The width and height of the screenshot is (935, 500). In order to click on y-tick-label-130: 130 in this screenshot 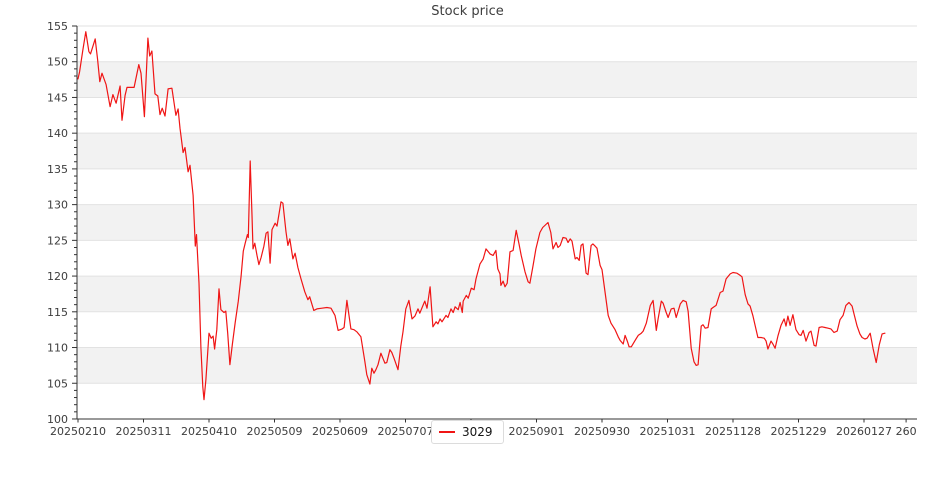, I will do `click(57, 205)`.